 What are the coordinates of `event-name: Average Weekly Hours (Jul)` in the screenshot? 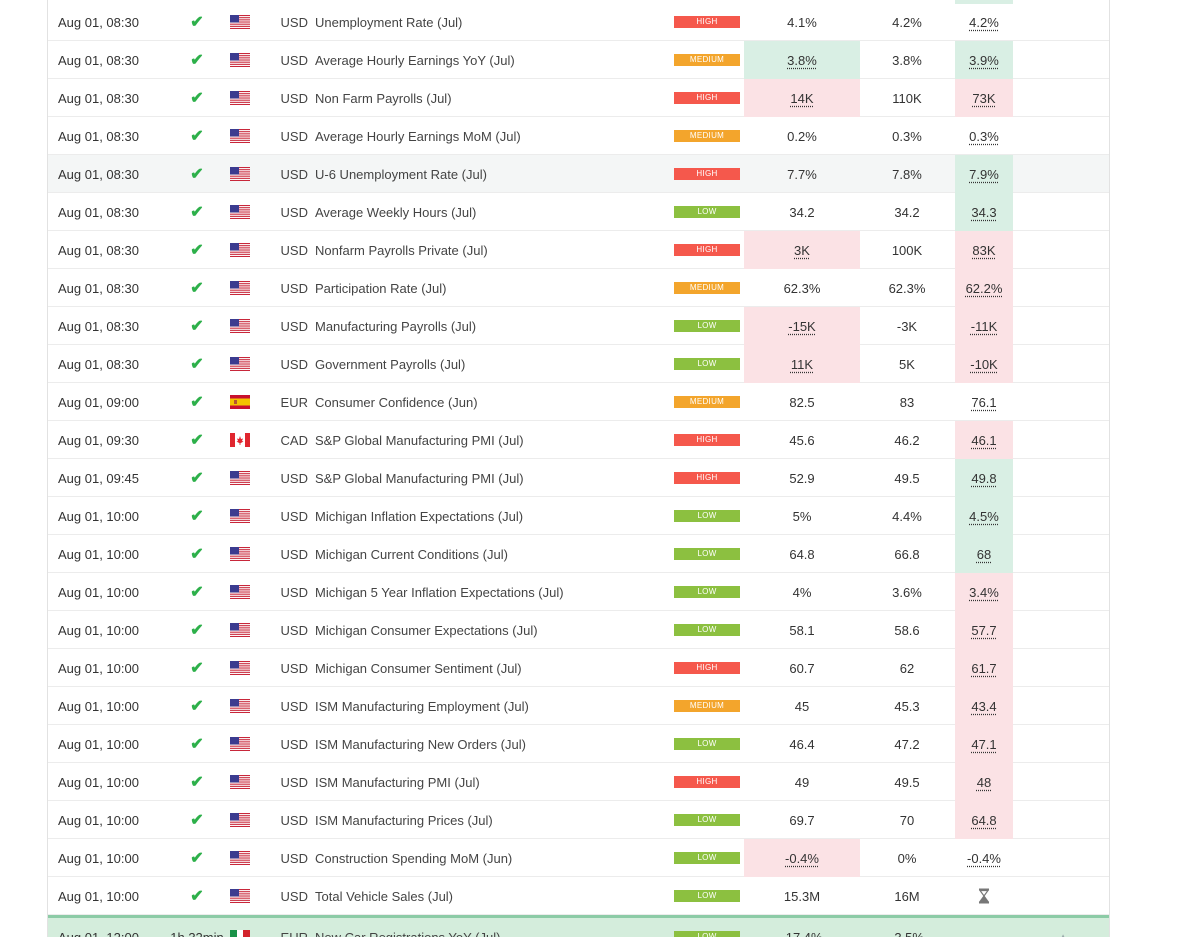 It's located at (396, 212).